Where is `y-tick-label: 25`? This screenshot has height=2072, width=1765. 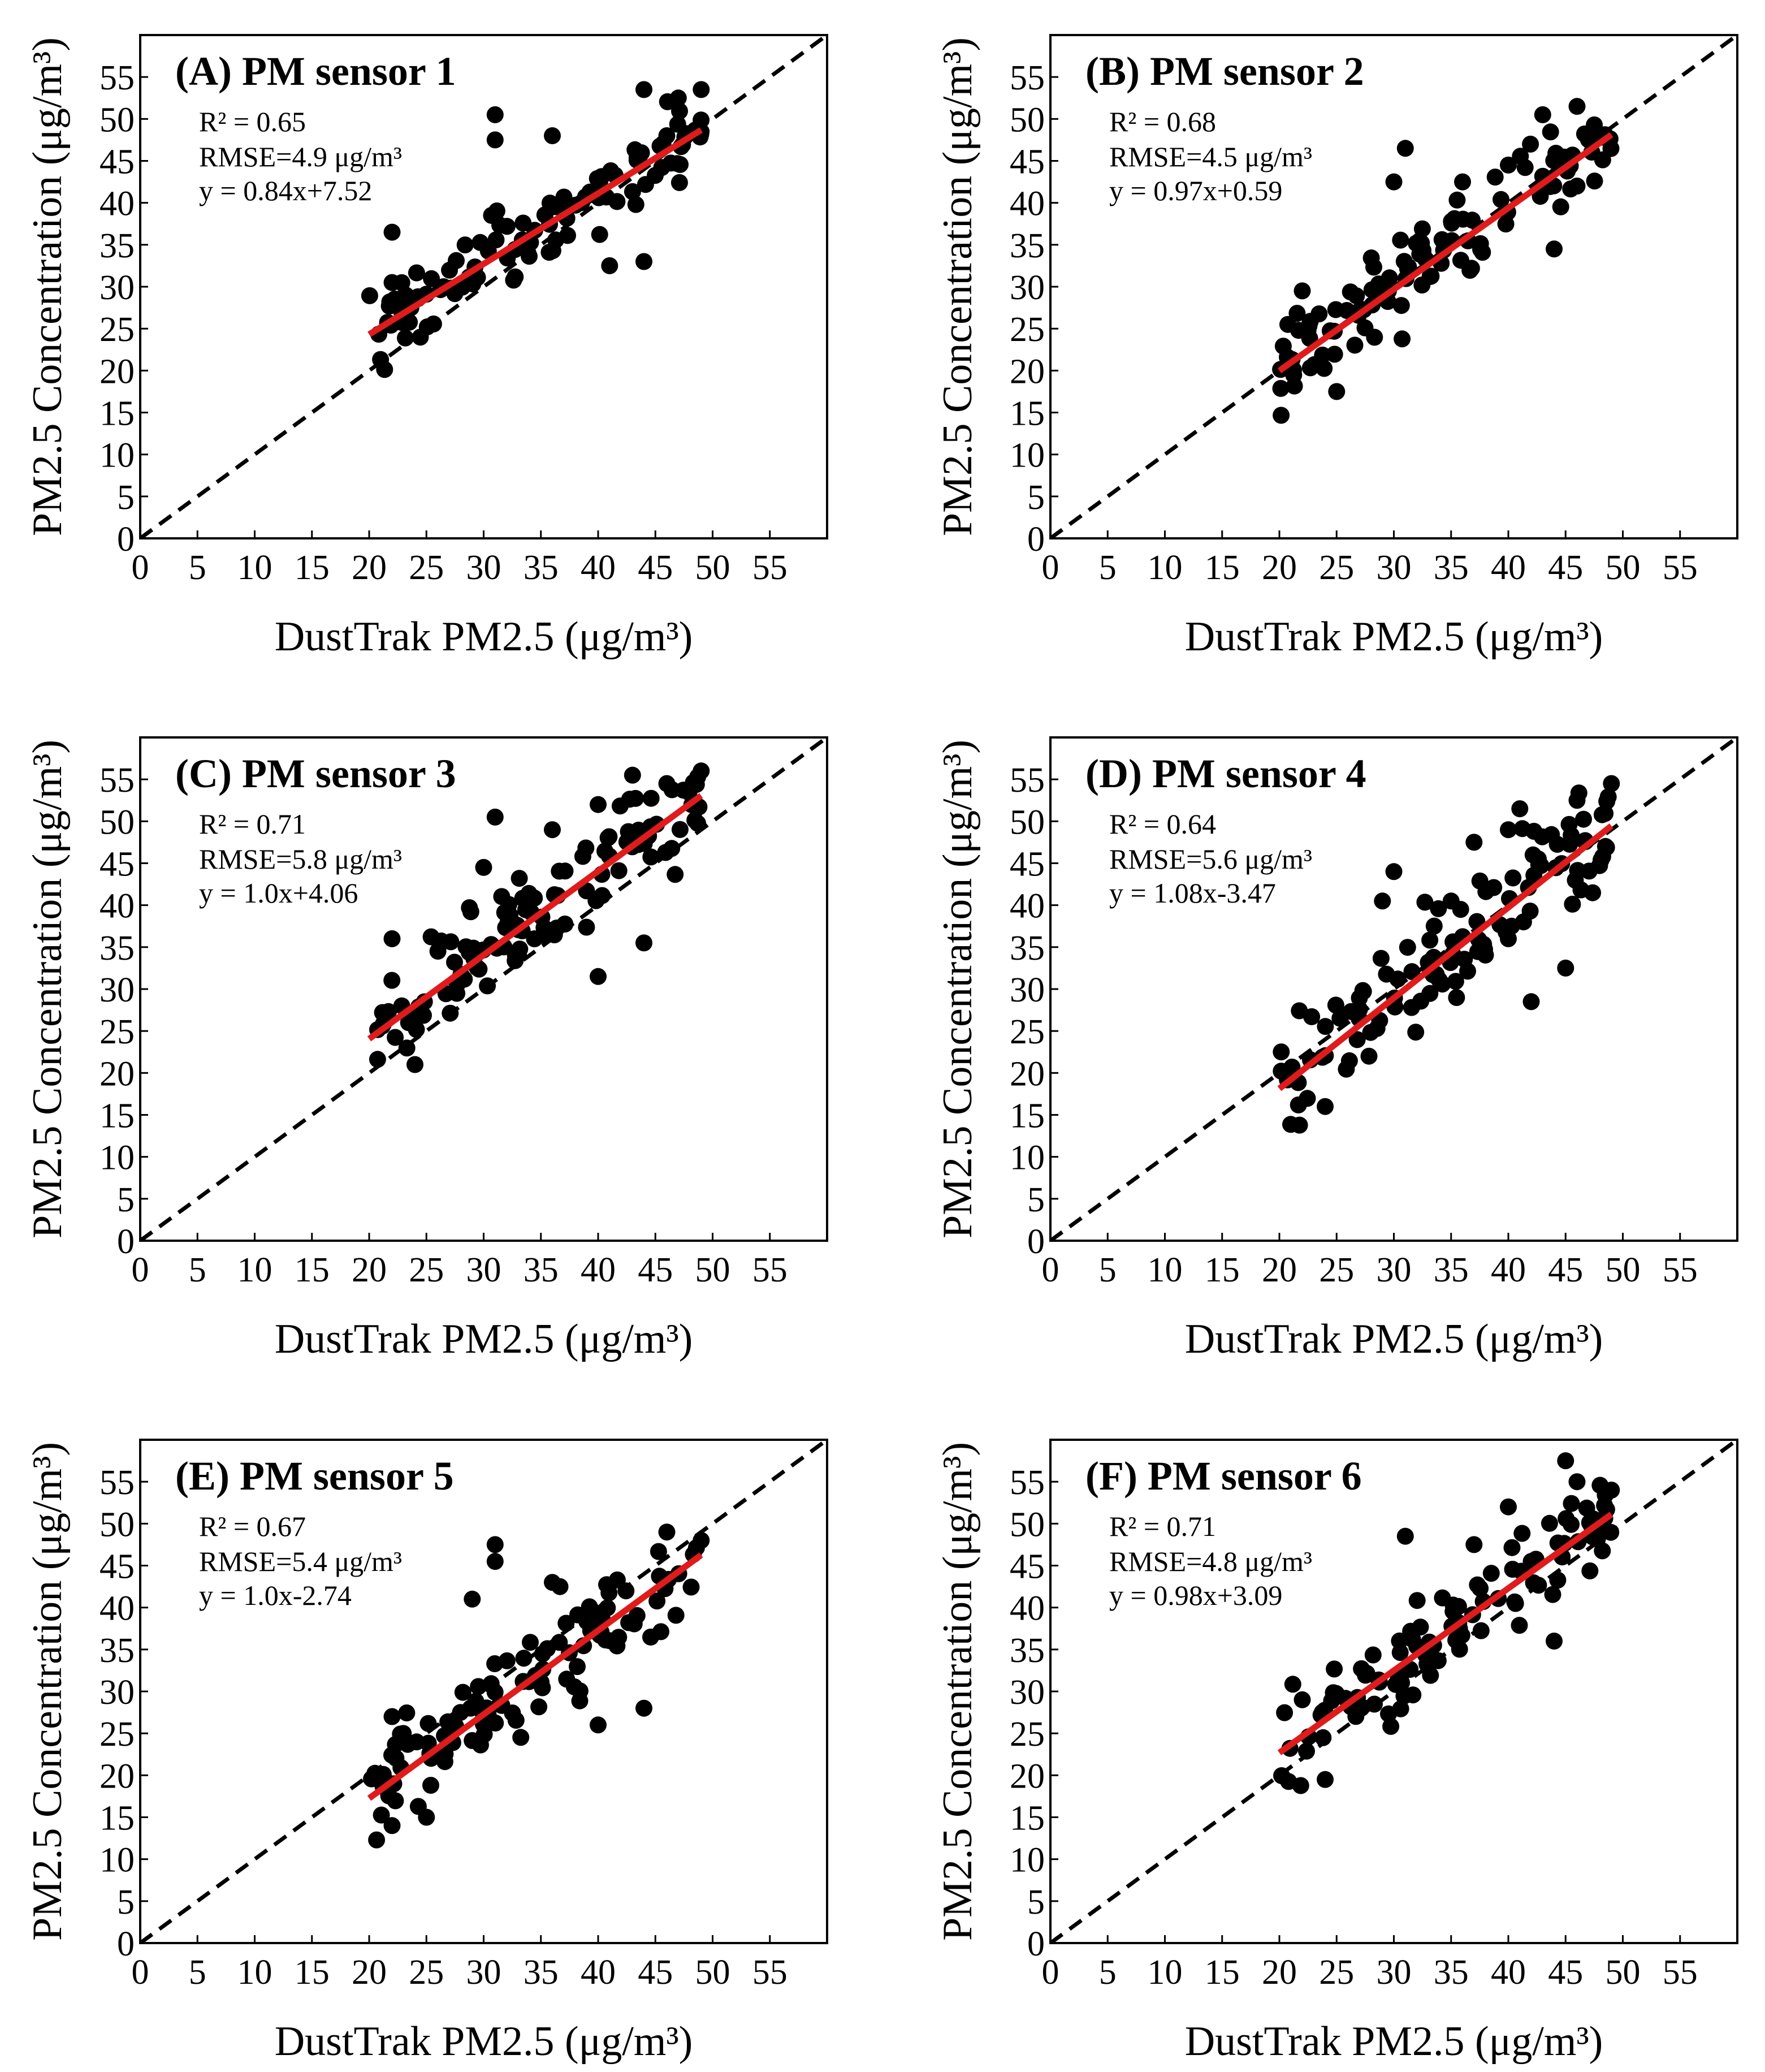
y-tick-label: 25 is located at coordinates (1027, 1735).